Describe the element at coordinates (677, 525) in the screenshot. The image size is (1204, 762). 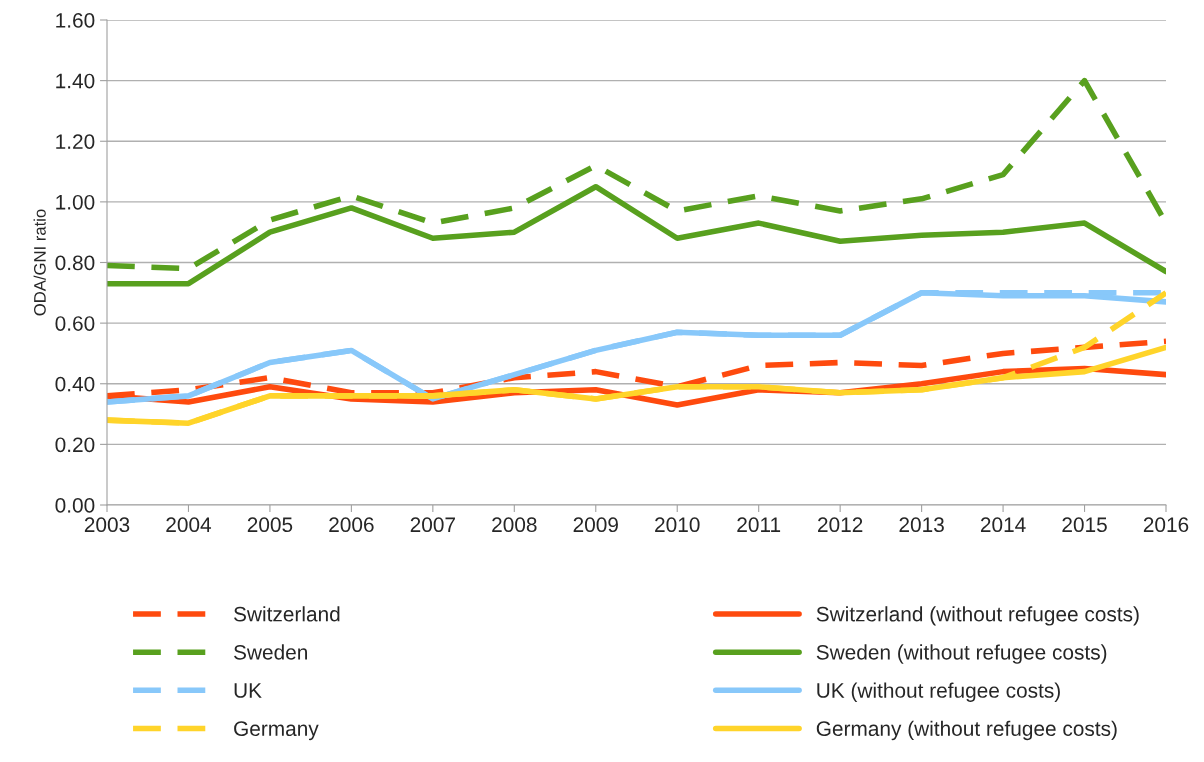
I see `x-tick-label: 2010` at that location.